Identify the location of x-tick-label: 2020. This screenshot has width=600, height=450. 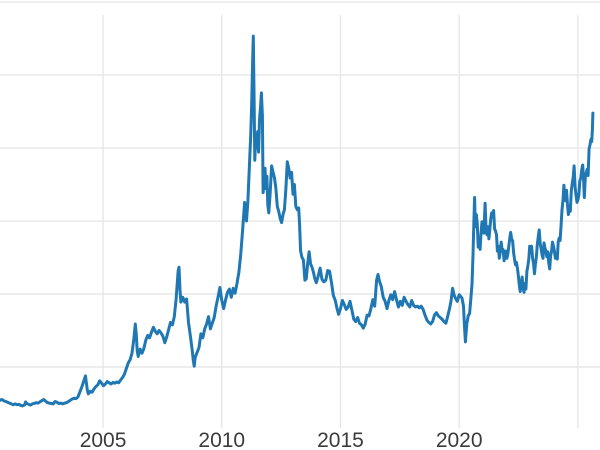
(459, 439).